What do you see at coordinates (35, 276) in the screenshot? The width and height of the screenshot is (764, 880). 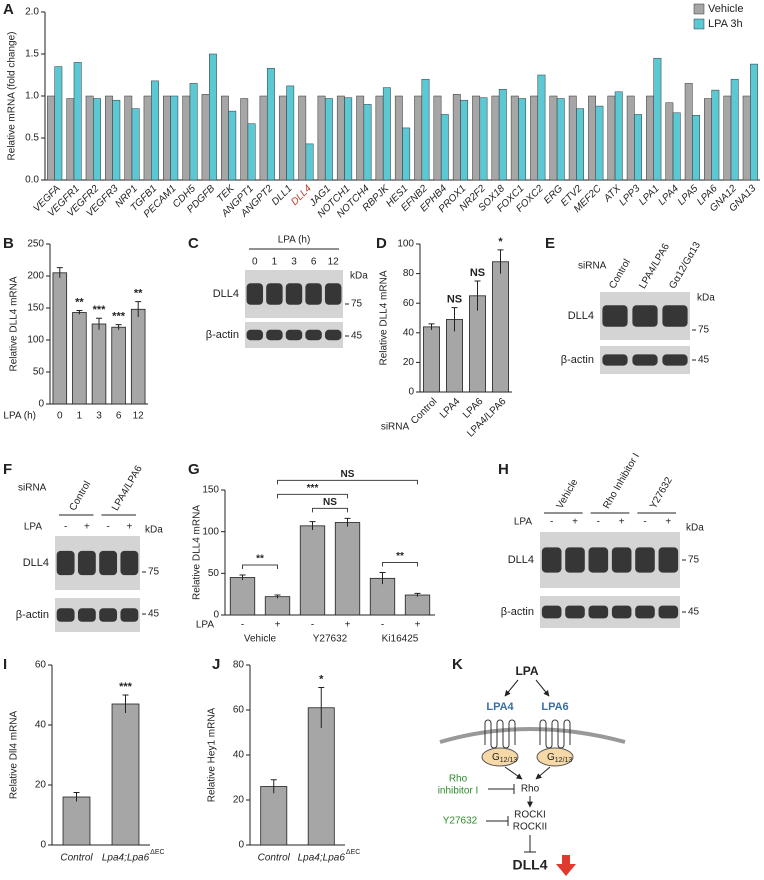 I see `y-tick-label: 200` at bounding box center [35, 276].